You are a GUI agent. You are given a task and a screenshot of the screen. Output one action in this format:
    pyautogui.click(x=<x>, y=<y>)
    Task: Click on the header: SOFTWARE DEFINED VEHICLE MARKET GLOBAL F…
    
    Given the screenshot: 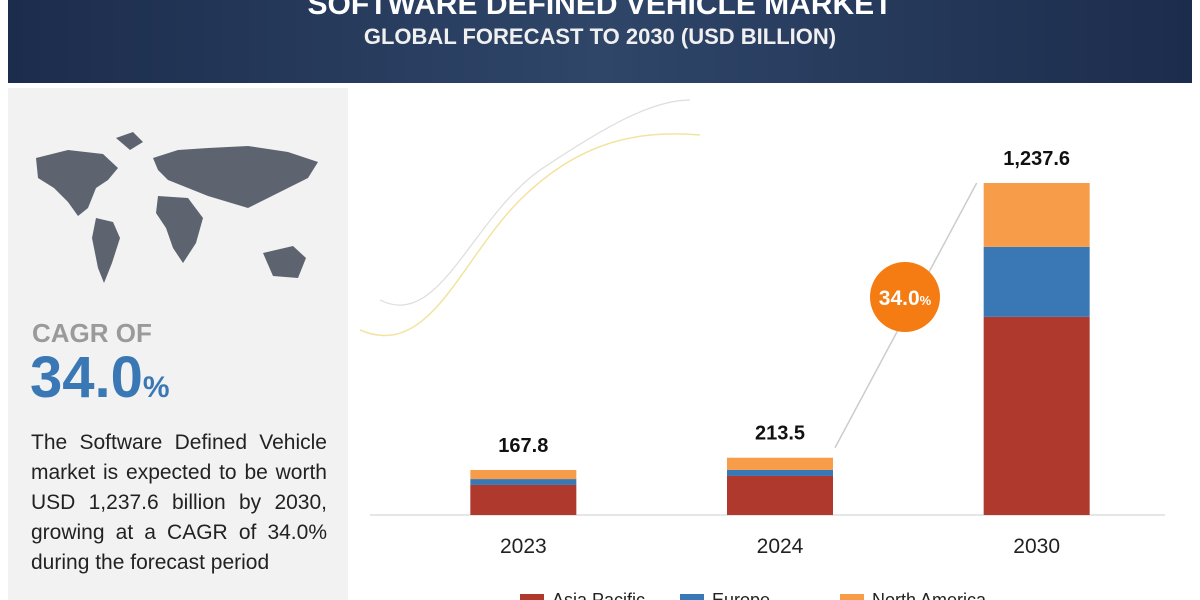 What is the action you would take?
    pyautogui.click(x=600, y=41)
    